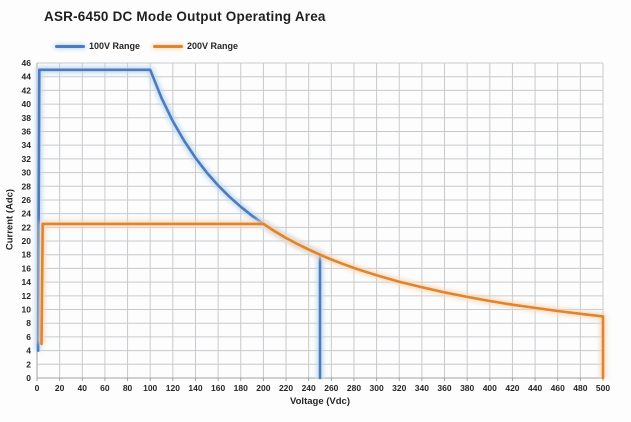 This screenshot has height=422, width=631. I want to click on svg-text: 16, so click(27, 268).